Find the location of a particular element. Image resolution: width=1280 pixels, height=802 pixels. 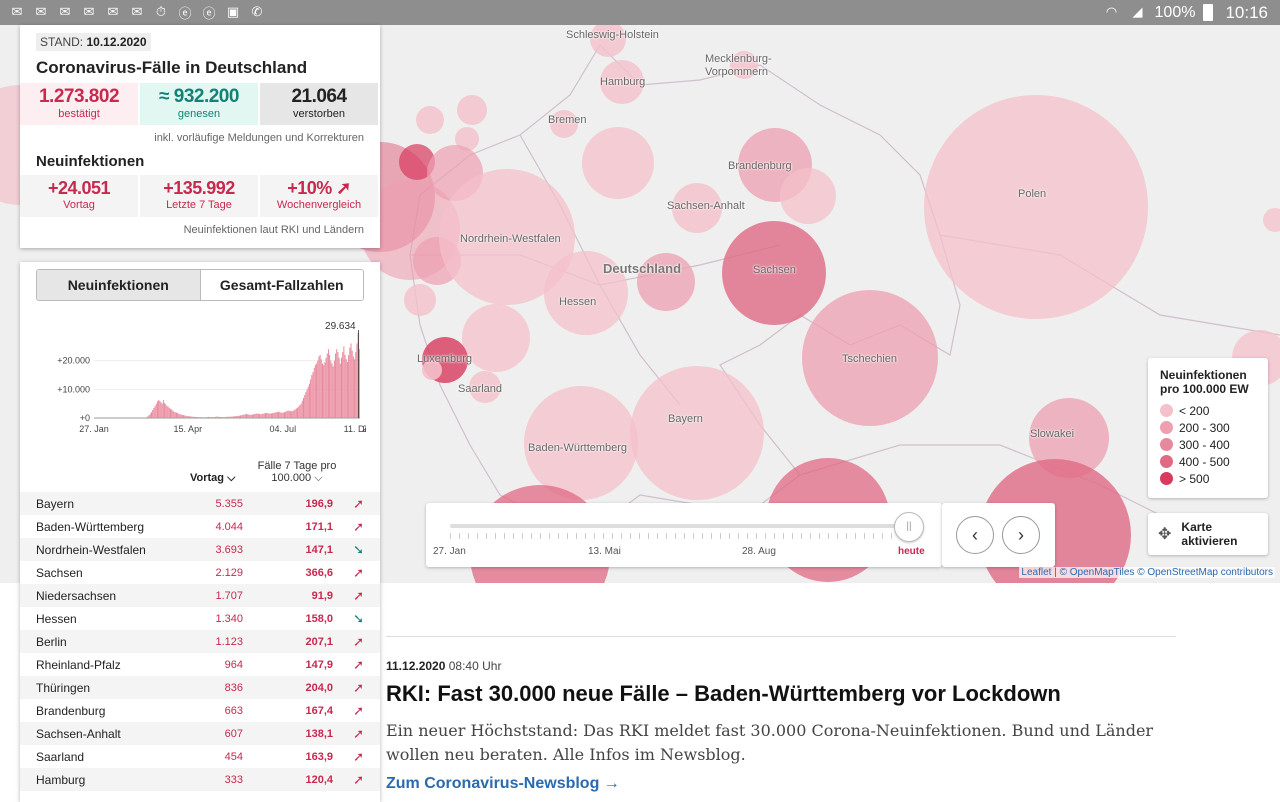

activate-map-button: ✥ Karte aktivieren is located at coordinates (1208, 534).